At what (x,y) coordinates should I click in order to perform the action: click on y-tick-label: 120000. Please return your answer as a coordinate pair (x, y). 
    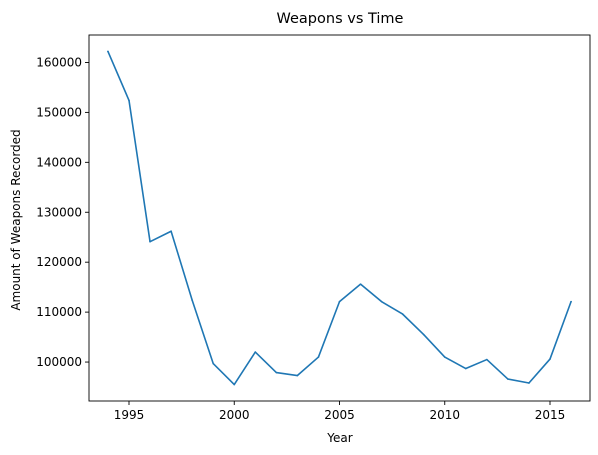
    Looking at the image, I should click on (59, 262).